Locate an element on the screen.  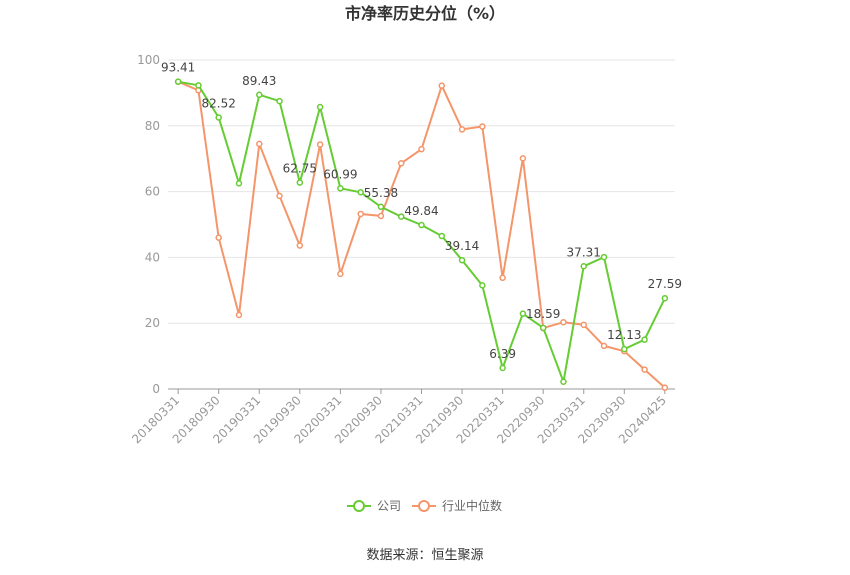
data-label: 39.14 is located at coordinates (462, 246).